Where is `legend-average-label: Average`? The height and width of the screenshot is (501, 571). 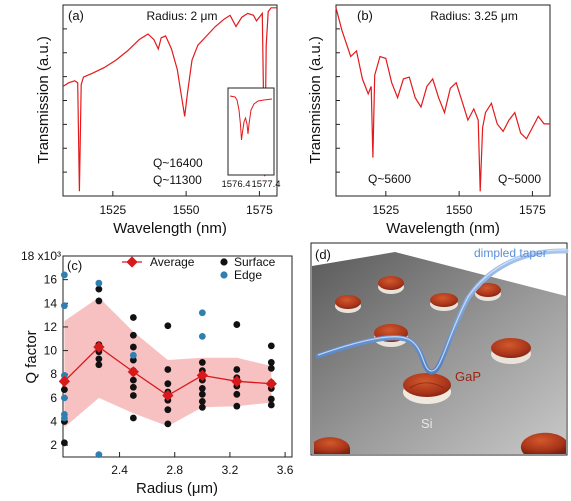
legend-average-label: Average is located at coordinates (172, 262).